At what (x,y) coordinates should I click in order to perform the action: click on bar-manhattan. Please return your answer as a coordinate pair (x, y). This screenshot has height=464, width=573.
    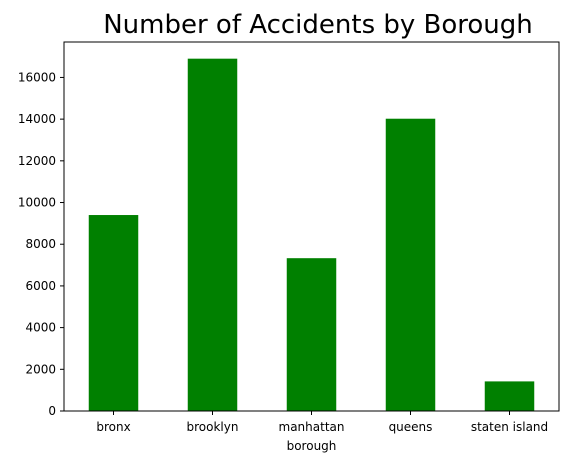
    Looking at the image, I should click on (311, 334).